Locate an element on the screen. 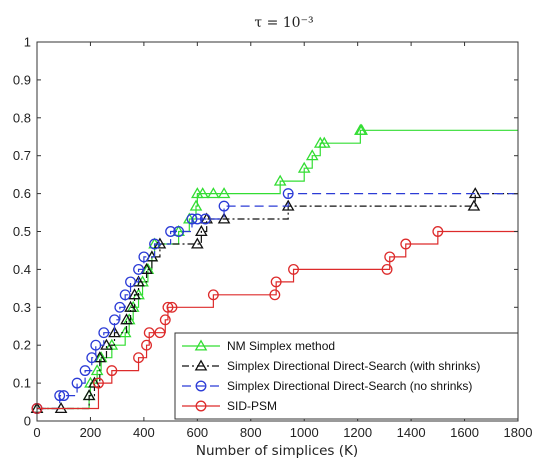  y-tick-label-4: 0.4 is located at coordinates (22, 269).